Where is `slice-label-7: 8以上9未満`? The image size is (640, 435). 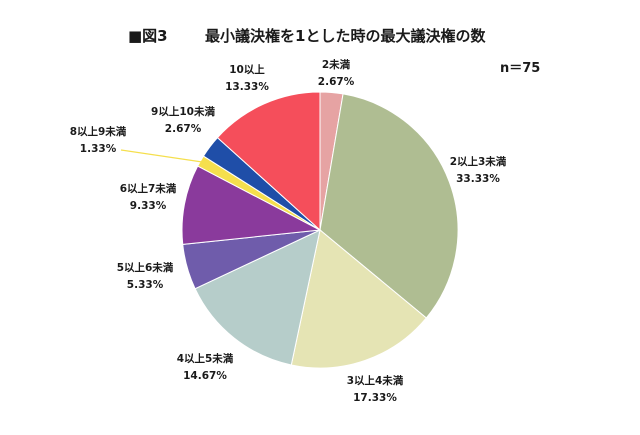 slice-label-7: 8以上9未満 is located at coordinates (98, 131).